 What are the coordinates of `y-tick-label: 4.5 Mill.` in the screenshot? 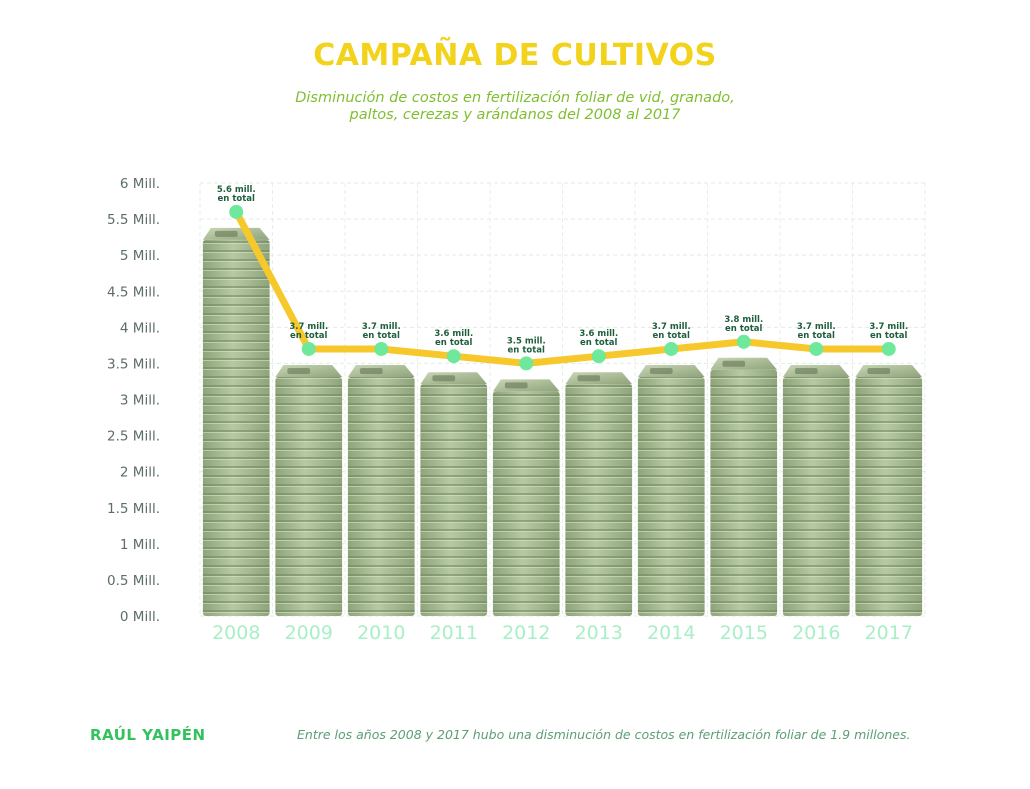 It's located at (133, 292).